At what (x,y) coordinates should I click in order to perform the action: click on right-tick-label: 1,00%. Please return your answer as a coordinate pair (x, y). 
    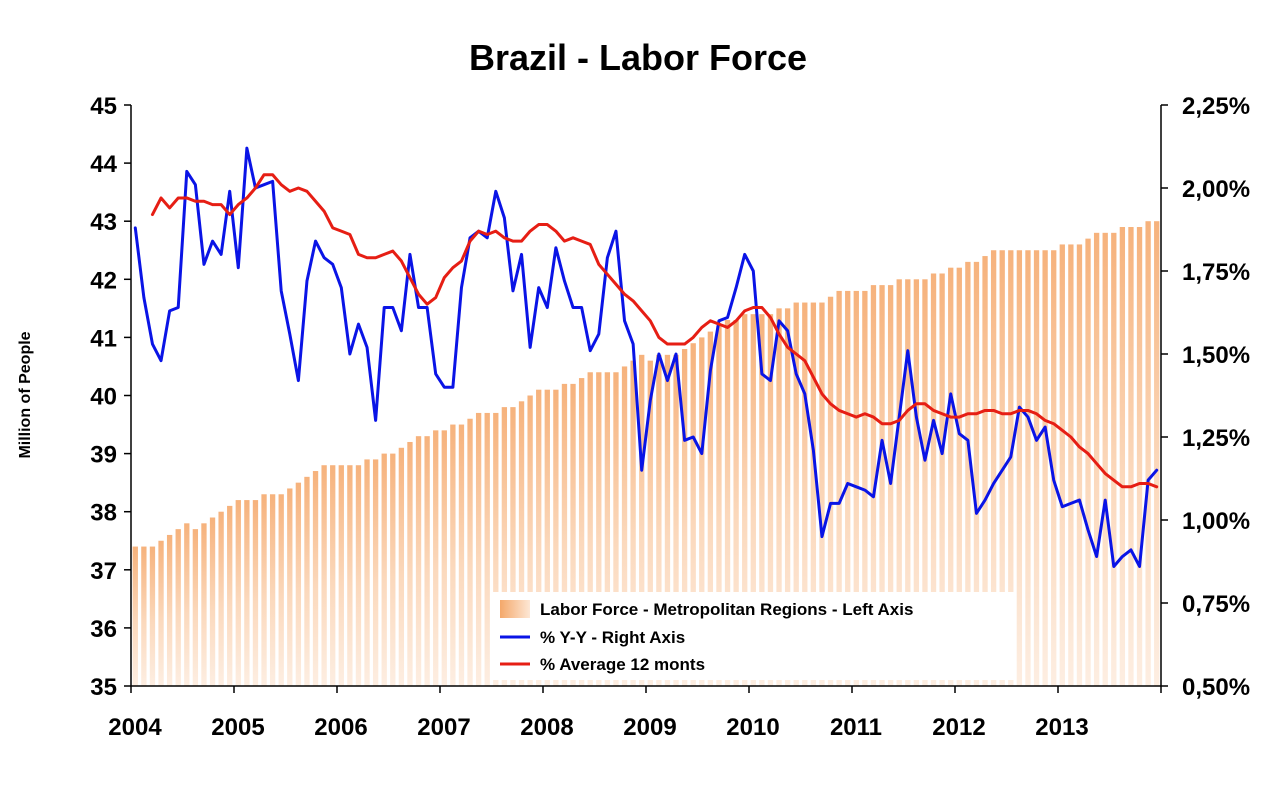
    Looking at the image, I should click on (1216, 521).